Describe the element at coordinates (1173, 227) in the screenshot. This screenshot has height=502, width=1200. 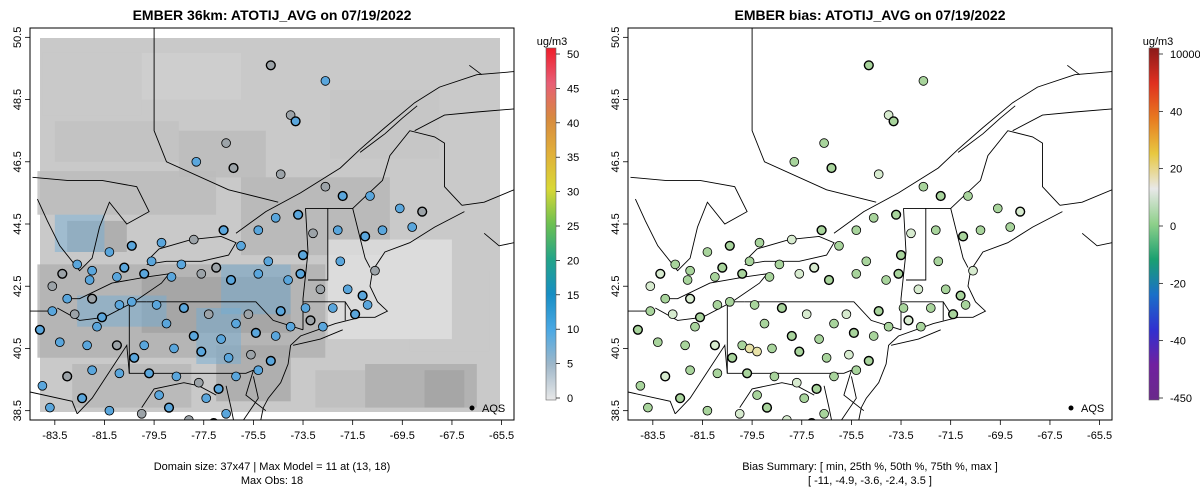
I see `colorbar-tick-label: 0` at that location.